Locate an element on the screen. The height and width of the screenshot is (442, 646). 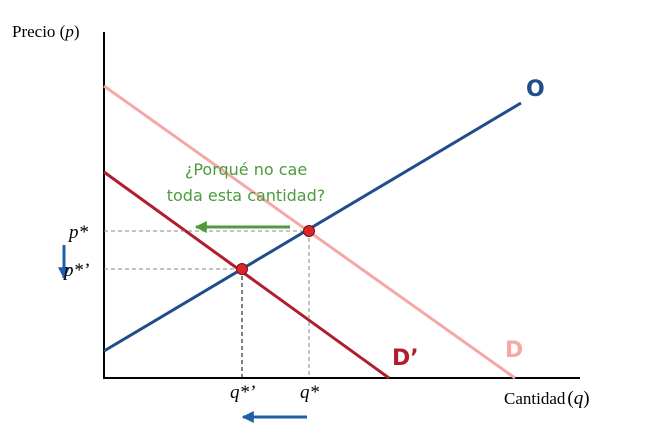
equilibrium-point-new is located at coordinates (242, 269).